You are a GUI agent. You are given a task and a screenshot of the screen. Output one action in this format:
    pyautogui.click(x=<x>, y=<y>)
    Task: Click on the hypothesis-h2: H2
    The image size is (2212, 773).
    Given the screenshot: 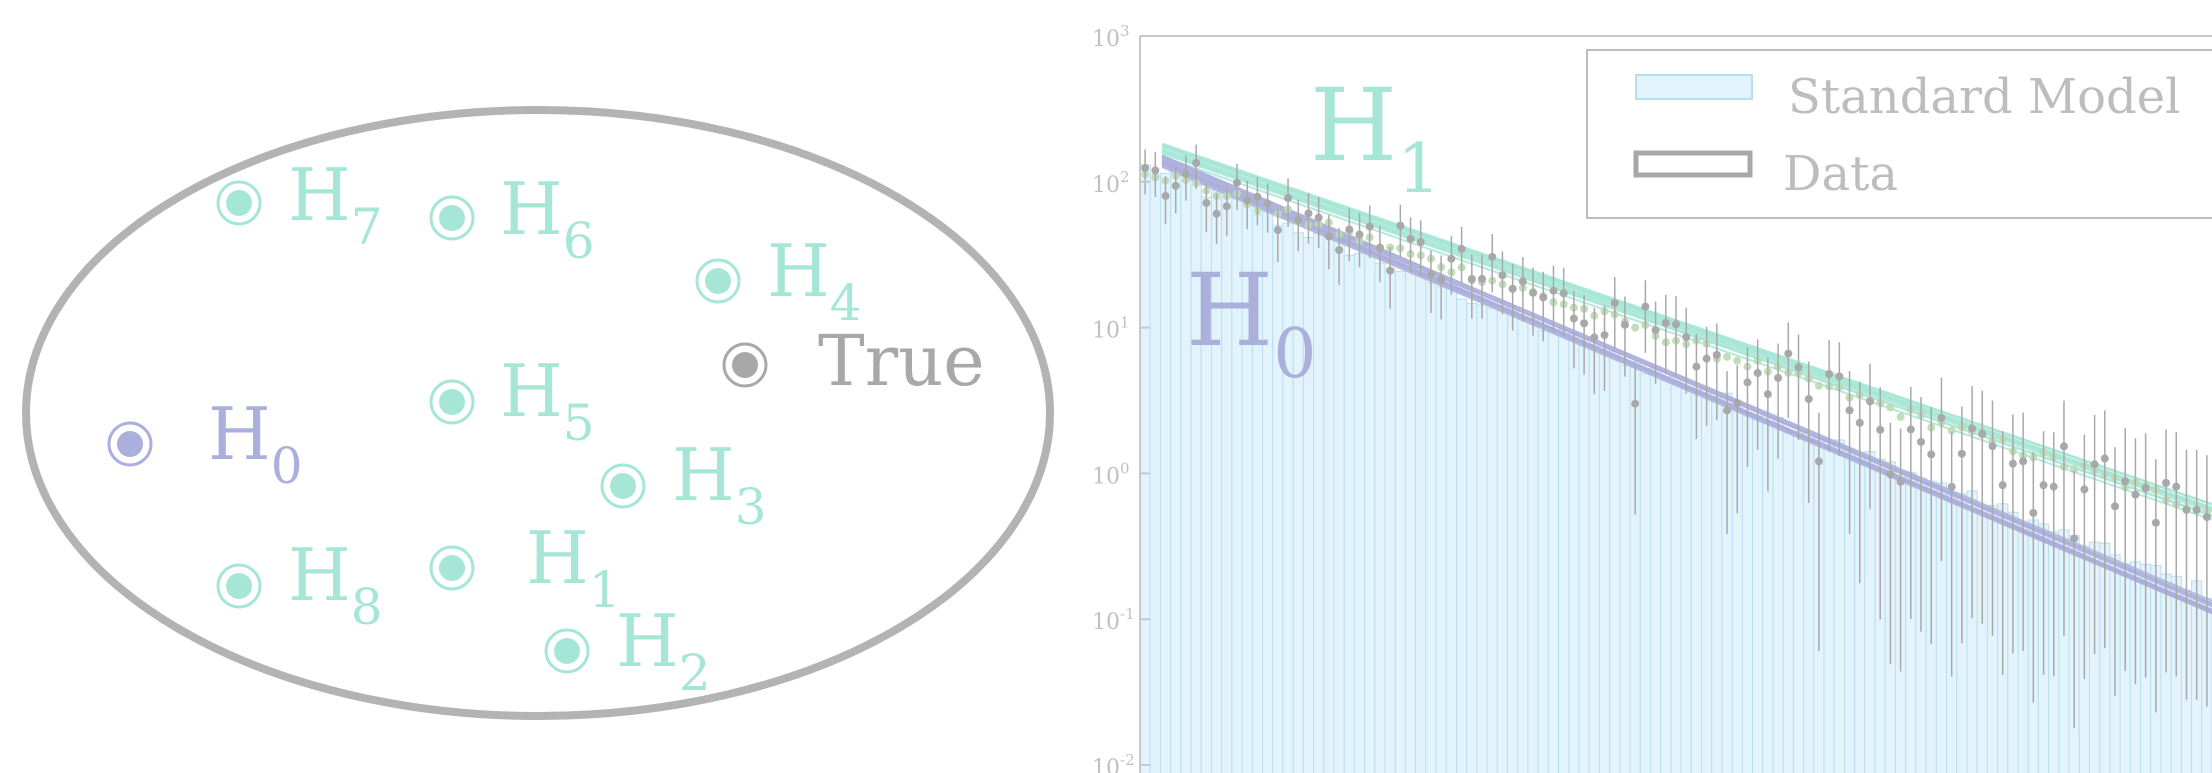 What is the action you would take?
    pyautogui.click(x=627, y=650)
    